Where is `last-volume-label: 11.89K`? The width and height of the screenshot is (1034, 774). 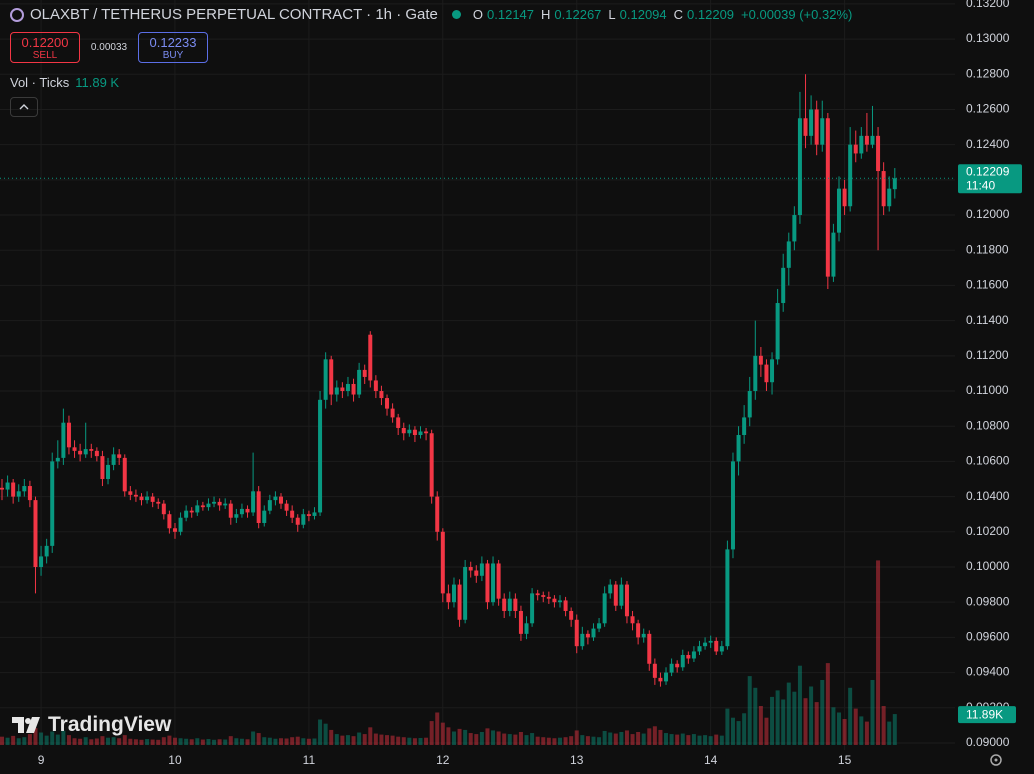 last-volume-label: 11.89K is located at coordinates (984, 714).